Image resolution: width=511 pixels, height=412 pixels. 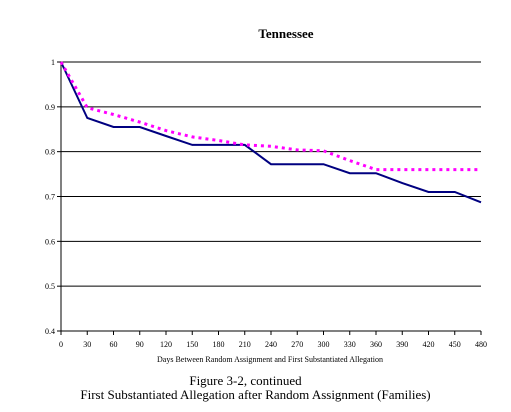 What do you see at coordinates (219, 344) in the screenshot?
I see `x-tick-label: 180` at bounding box center [219, 344].